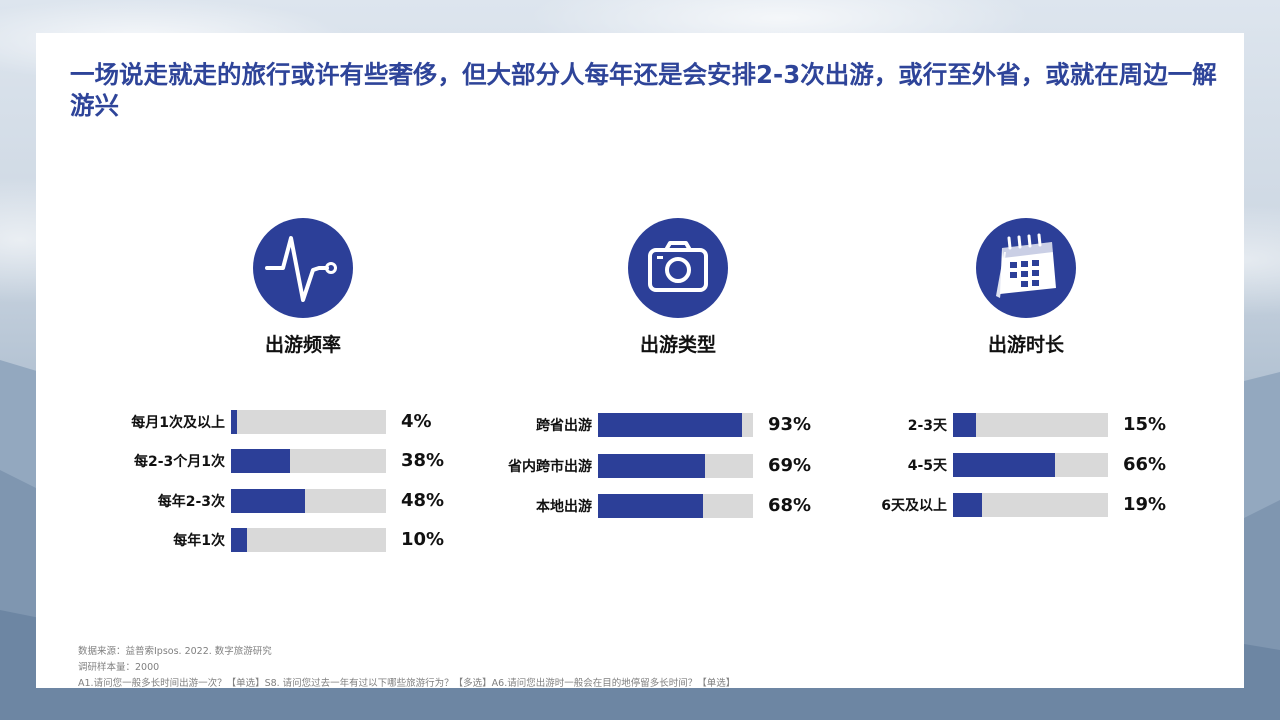  Describe the element at coordinates (423, 461) in the screenshot. I see `bar-value-label: 38%` at that location.